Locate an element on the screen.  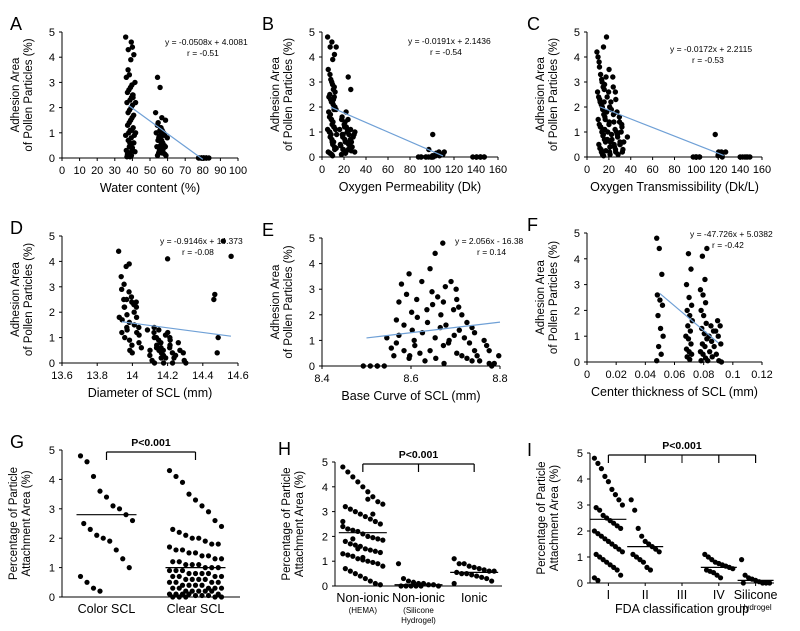
regression-equation: y = -0.0508x + 4.0081 is located at coordinates (206, 42).